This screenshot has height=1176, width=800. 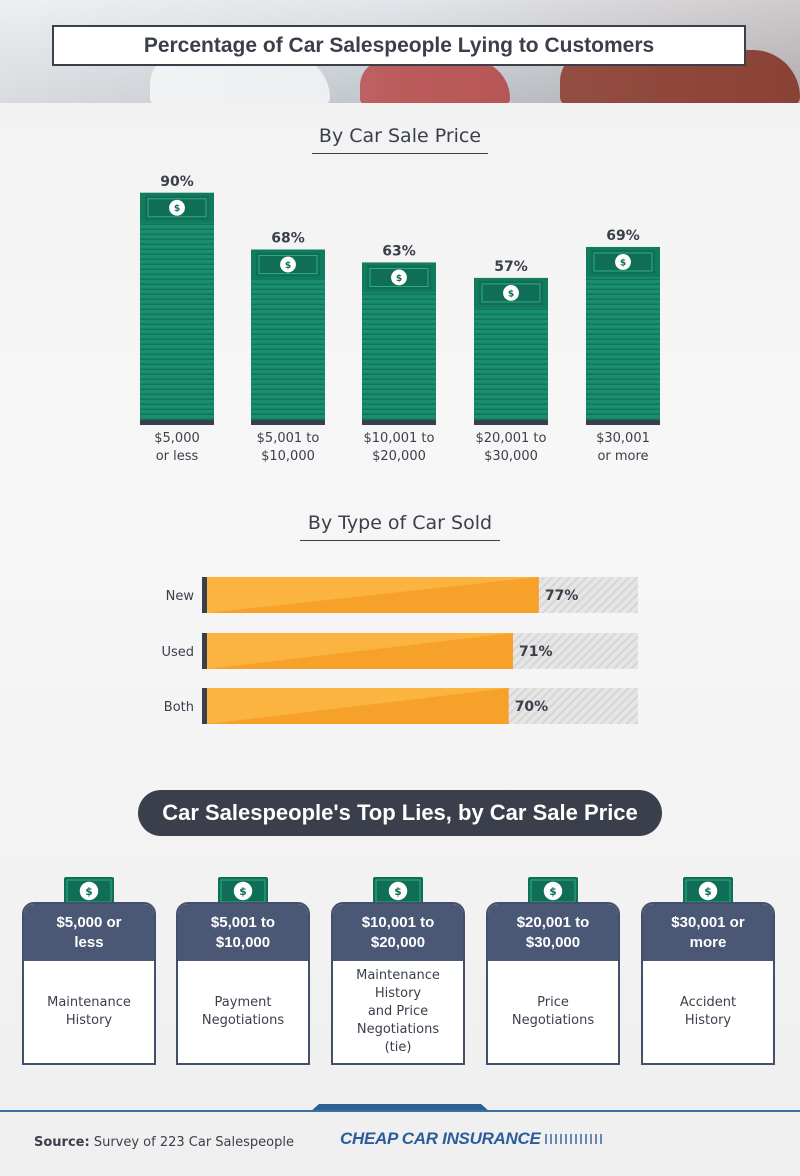 What do you see at coordinates (288, 447) in the screenshot?
I see `price-category-label: $5,001 to $10,000` at bounding box center [288, 447].